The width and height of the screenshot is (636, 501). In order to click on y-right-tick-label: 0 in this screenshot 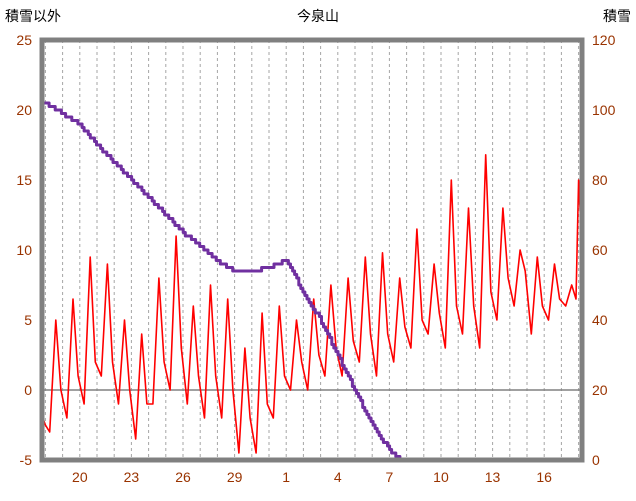, I will do `click(596, 460)`.